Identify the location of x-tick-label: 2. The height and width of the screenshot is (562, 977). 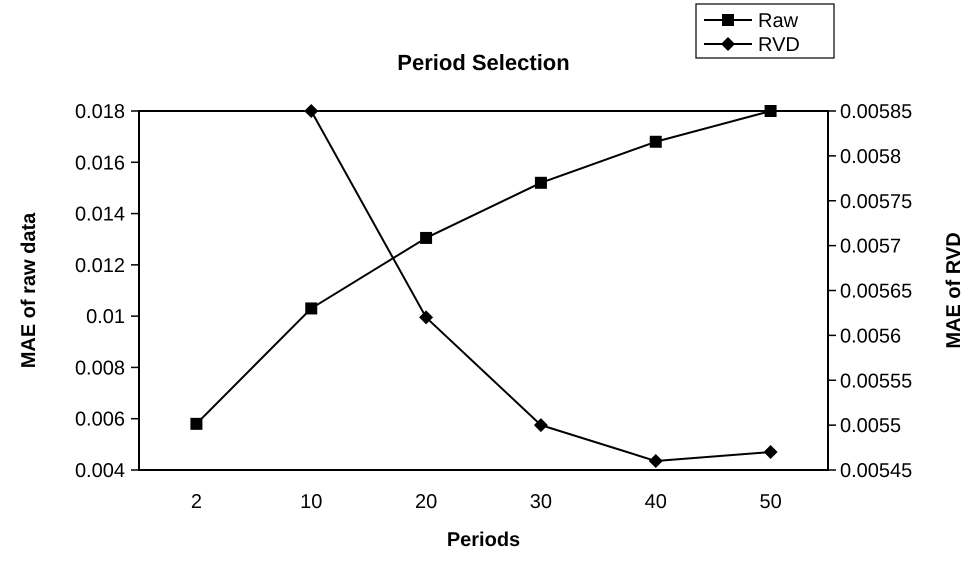
(196, 502).